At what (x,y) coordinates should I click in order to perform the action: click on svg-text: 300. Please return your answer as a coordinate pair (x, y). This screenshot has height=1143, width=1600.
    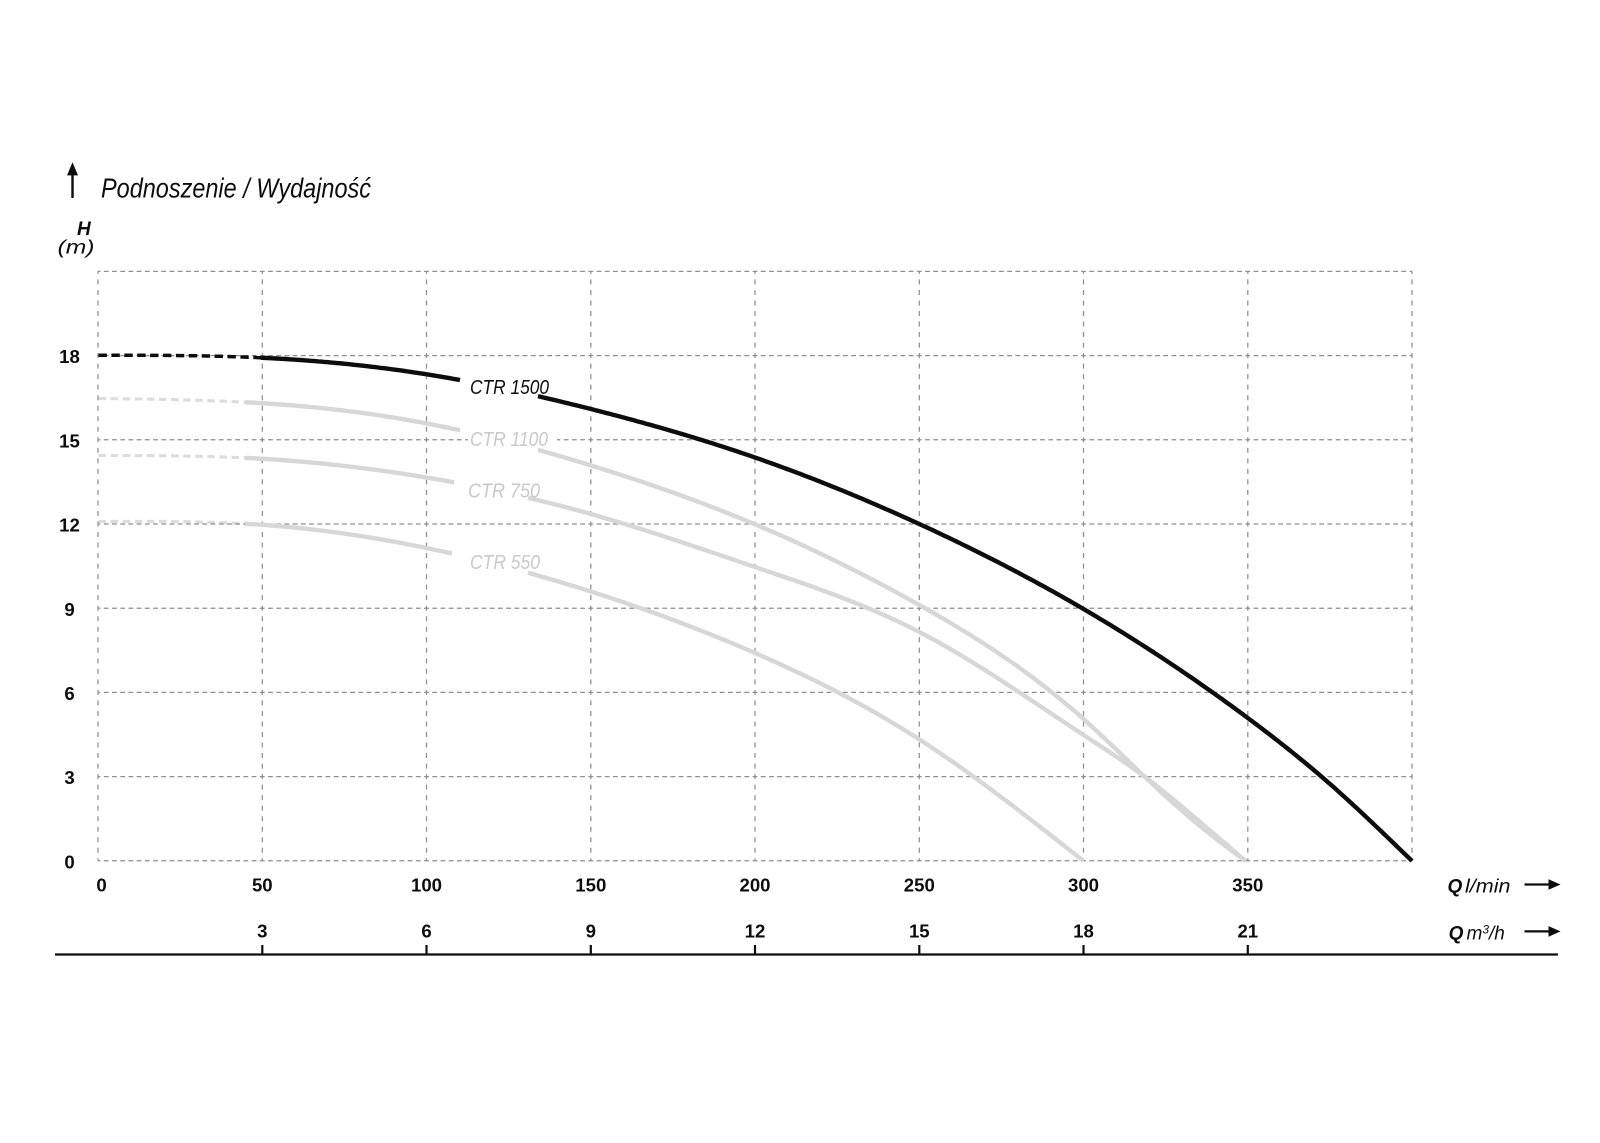
    Looking at the image, I should click on (1083, 884).